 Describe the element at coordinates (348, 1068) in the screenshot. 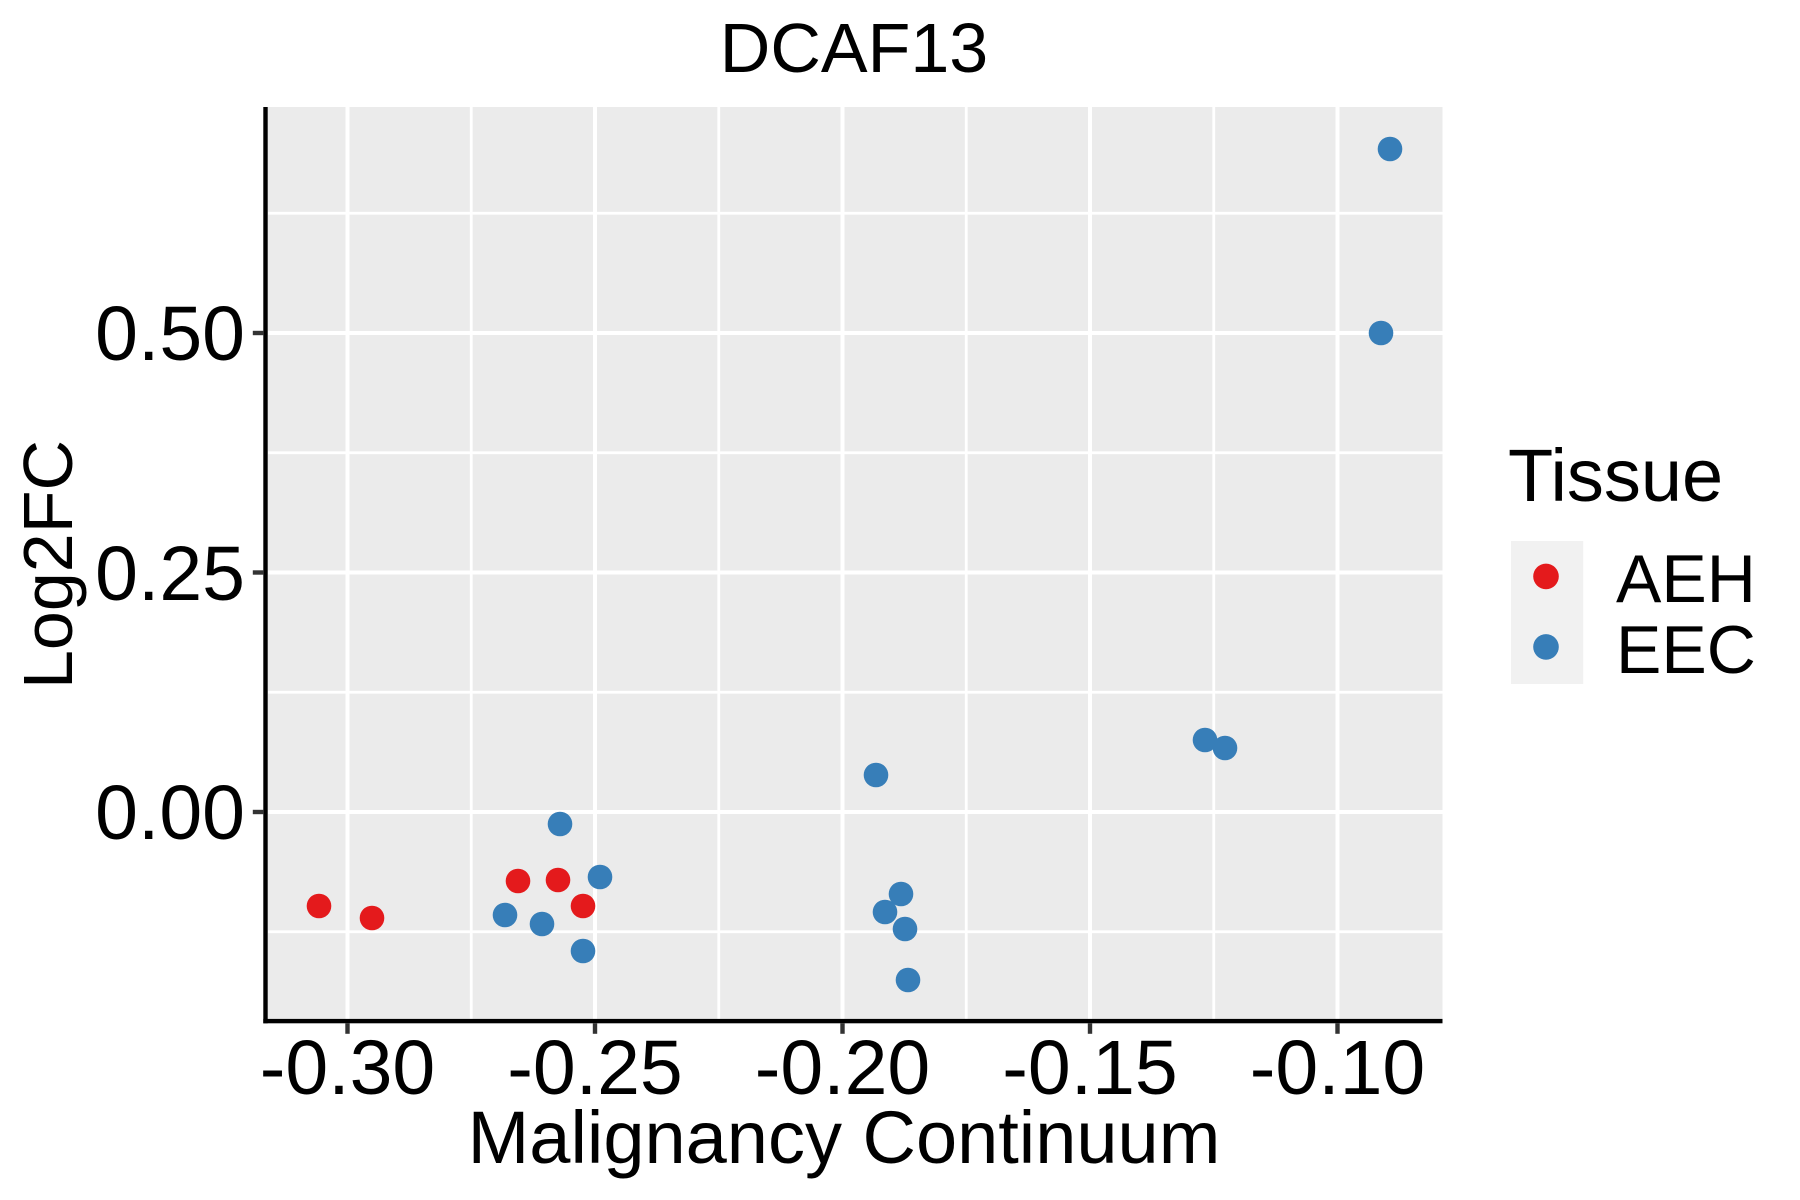

I see `svg-text: -0.30` at that location.